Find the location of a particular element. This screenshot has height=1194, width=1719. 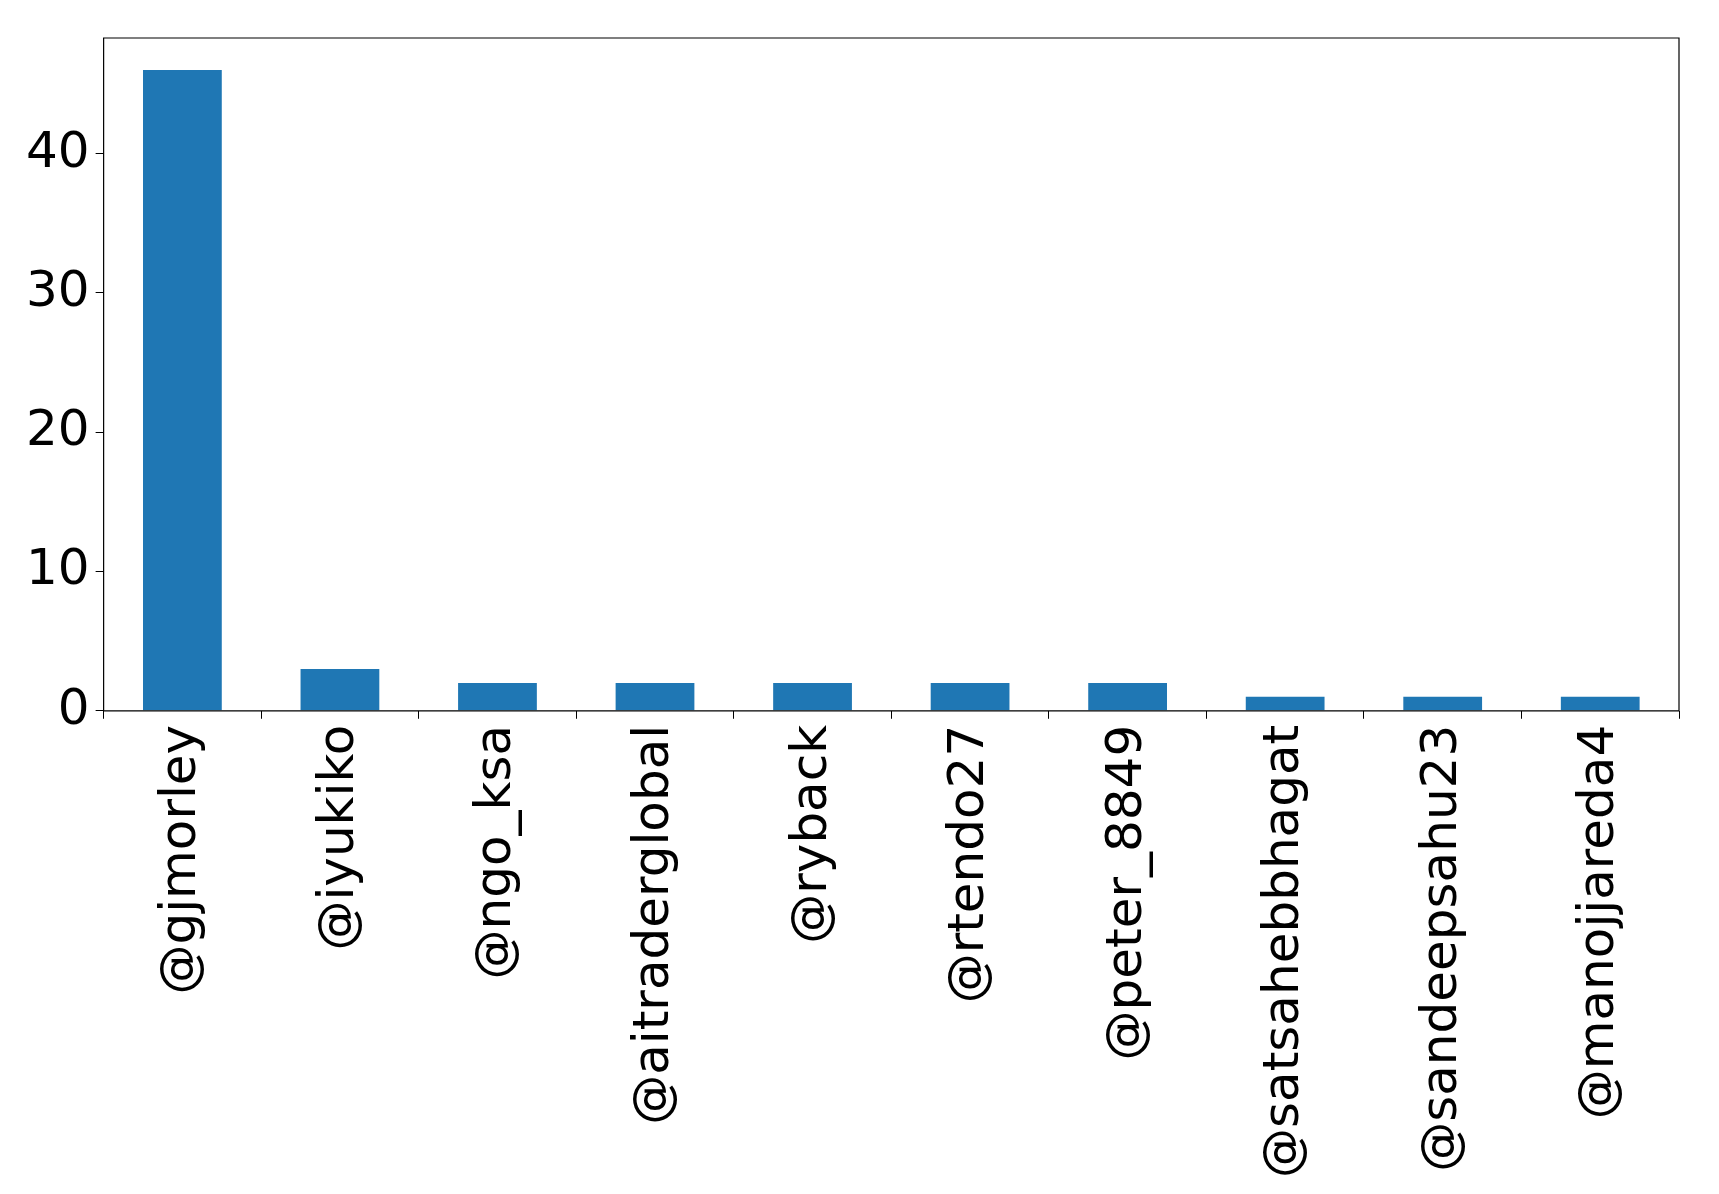

x-tick-label: @peter_8849 is located at coordinates (1123, 892).